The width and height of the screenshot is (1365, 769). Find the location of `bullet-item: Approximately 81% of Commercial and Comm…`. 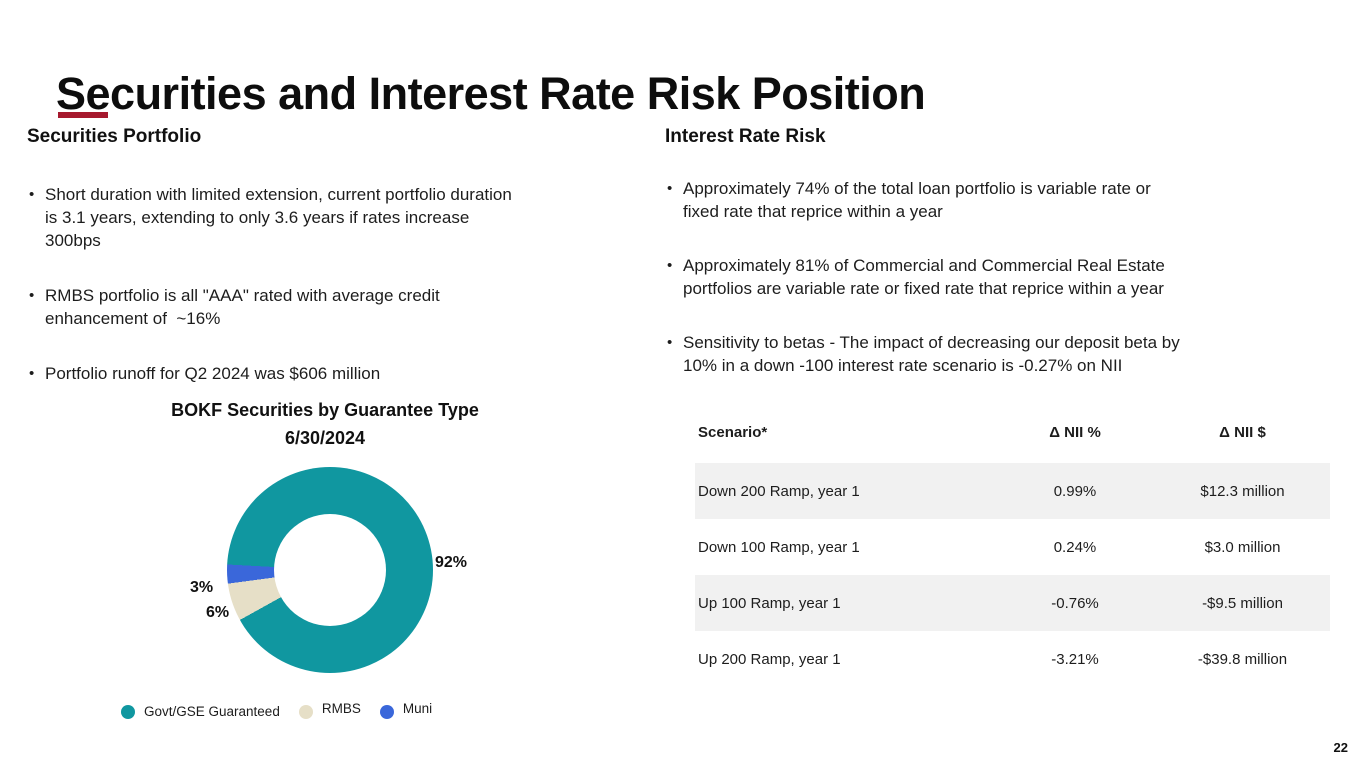

bullet-item: Approximately 81% of Commercial and Comm… is located at coordinates (994, 277).